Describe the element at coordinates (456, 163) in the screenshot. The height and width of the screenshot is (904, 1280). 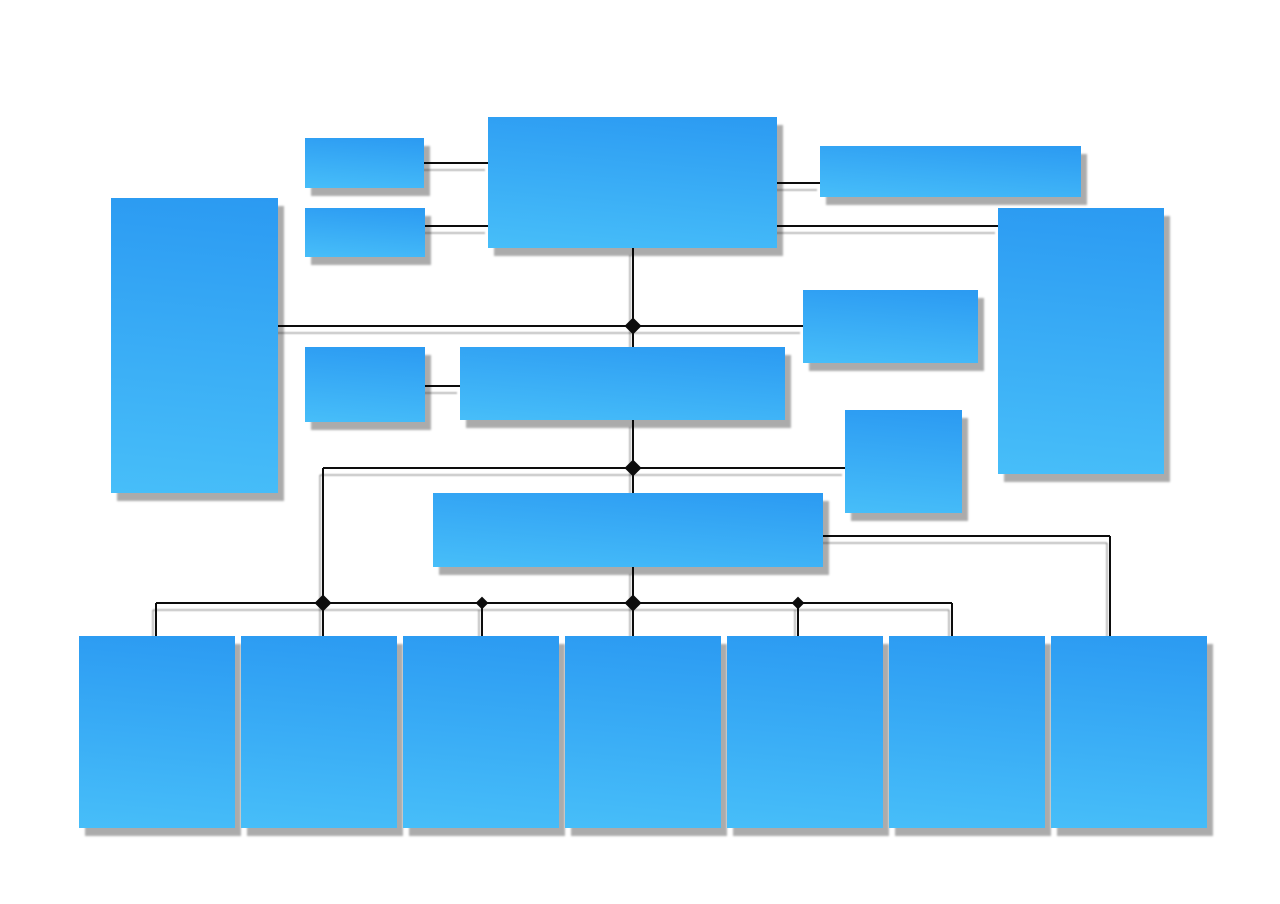
I see `connector-a-to-root` at that location.